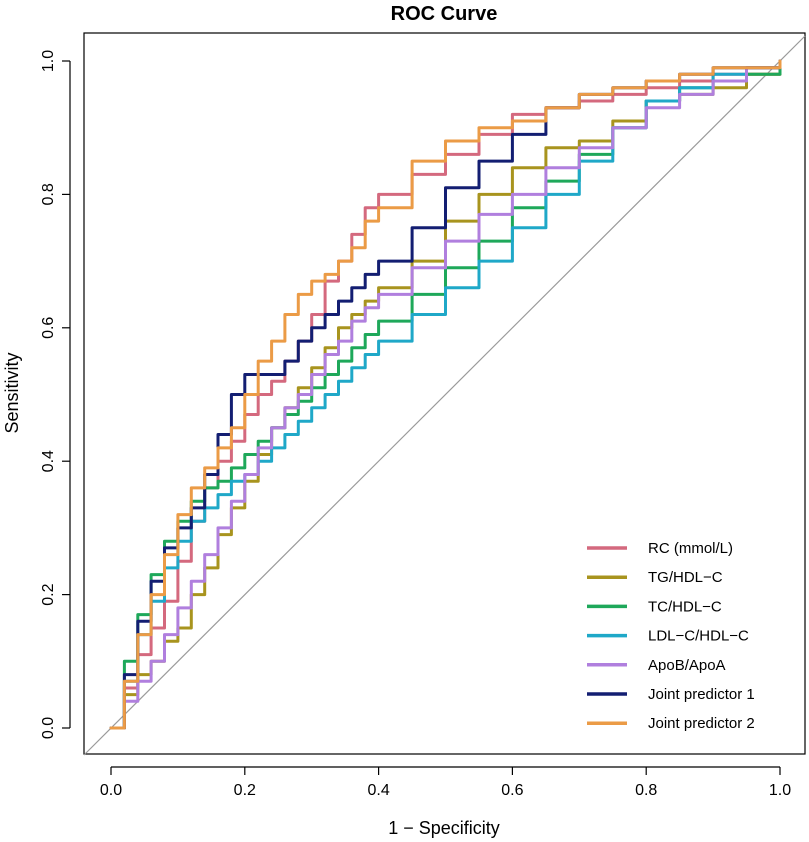 The height and width of the screenshot is (842, 809). Describe the element at coordinates (685, 606) in the screenshot. I see `legend-label-3: TC/HDL−C` at that location.